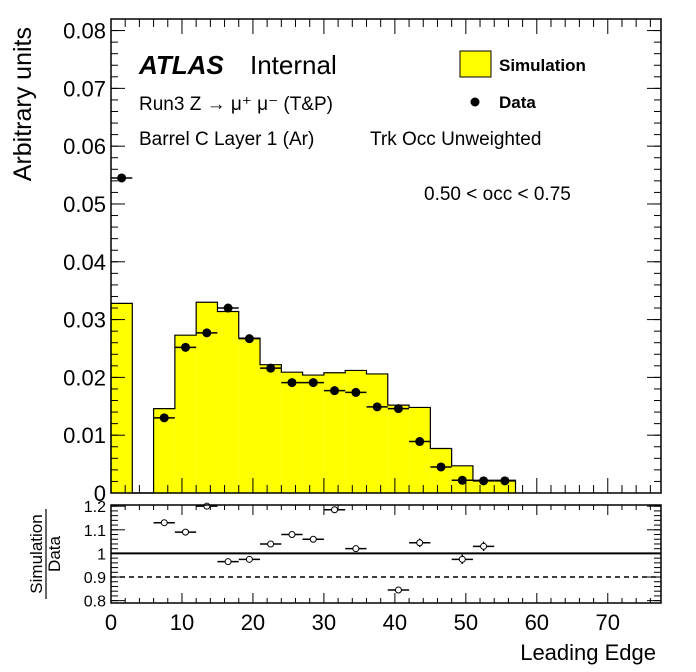 Image resolution: width=696 pixels, height=672 pixels. What do you see at coordinates (475, 102) in the screenshot?
I see `legend-data-marker` at bounding box center [475, 102].